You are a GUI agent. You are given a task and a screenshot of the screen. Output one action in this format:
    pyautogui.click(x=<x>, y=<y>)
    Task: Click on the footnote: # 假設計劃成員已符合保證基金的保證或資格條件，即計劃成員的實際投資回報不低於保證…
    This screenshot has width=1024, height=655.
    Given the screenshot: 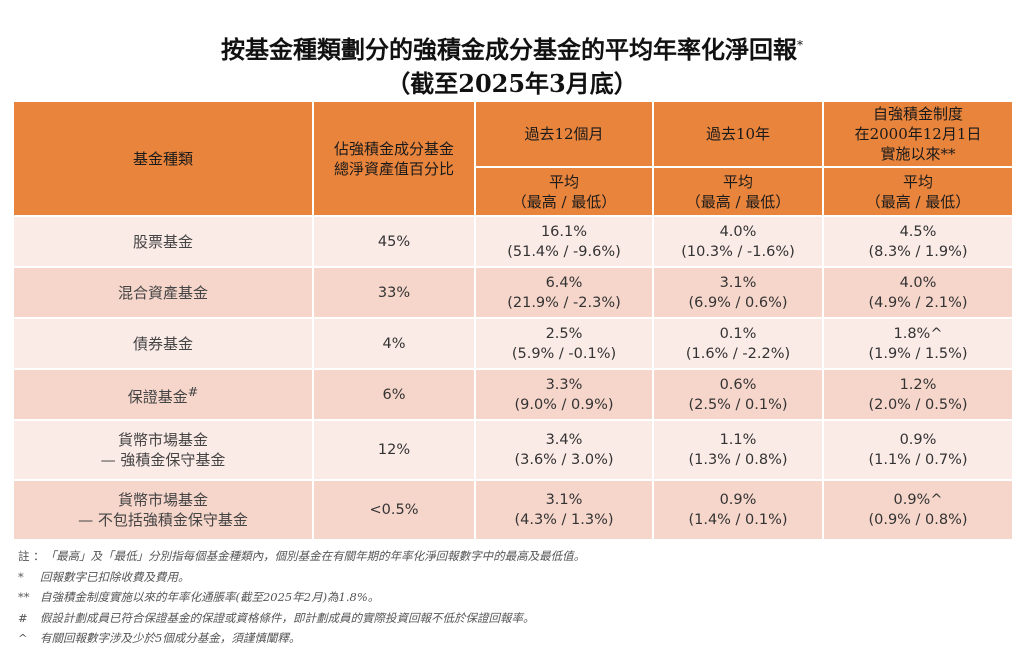 What is the action you would take?
    pyautogui.click(x=276, y=617)
    